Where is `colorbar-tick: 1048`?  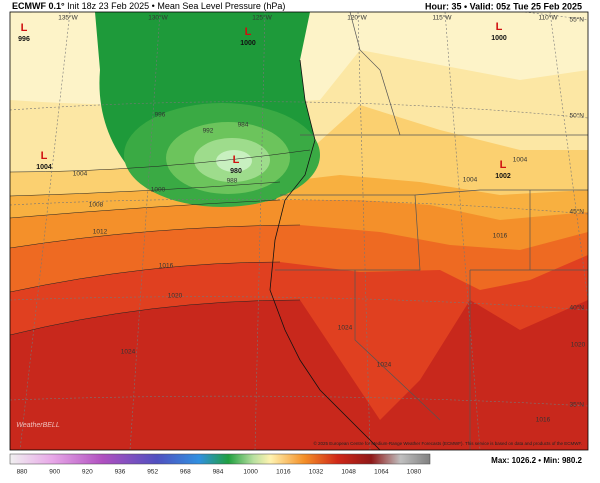 colorbar-tick: 1048 is located at coordinates (348, 472).